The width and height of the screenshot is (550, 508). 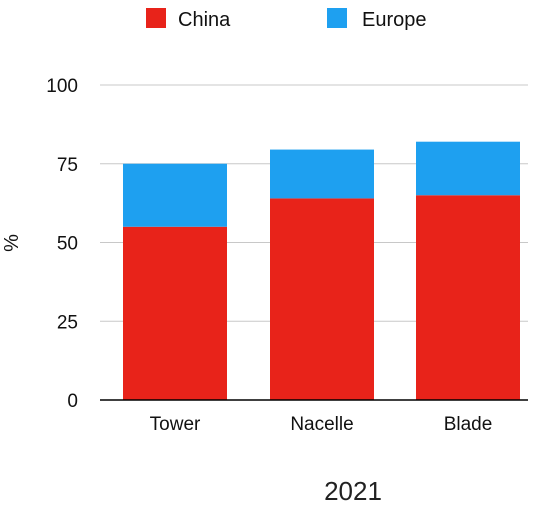 What do you see at coordinates (67, 165) in the screenshot?
I see `y-tick-label: 75` at bounding box center [67, 165].